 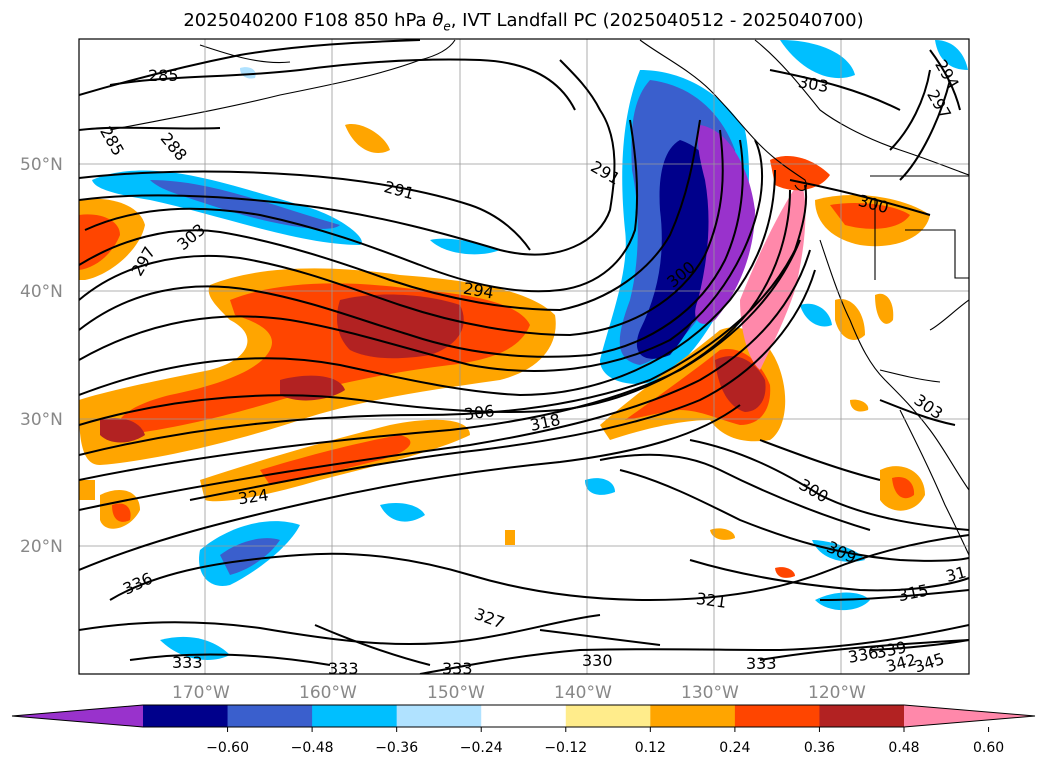 I want to click on contour-label: 306, so click(x=479, y=412).